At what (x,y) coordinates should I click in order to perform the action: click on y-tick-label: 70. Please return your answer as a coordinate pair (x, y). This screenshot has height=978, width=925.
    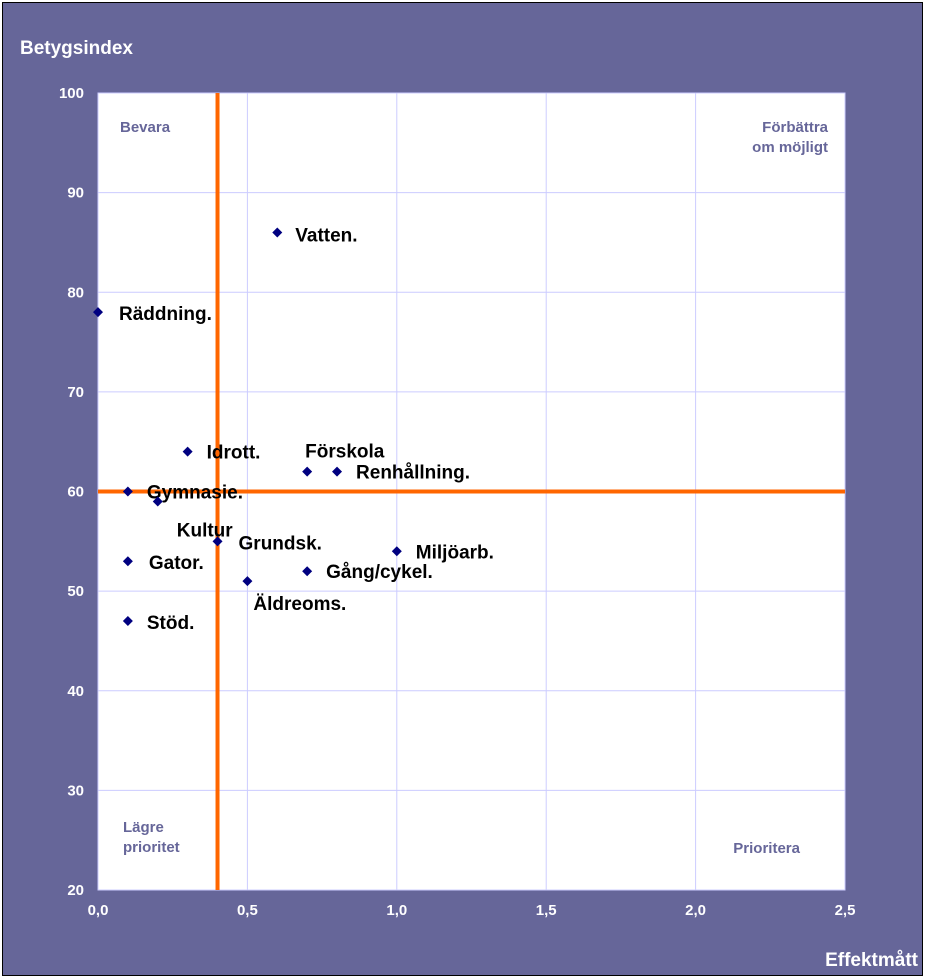
    Looking at the image, I should click on (75, 392).